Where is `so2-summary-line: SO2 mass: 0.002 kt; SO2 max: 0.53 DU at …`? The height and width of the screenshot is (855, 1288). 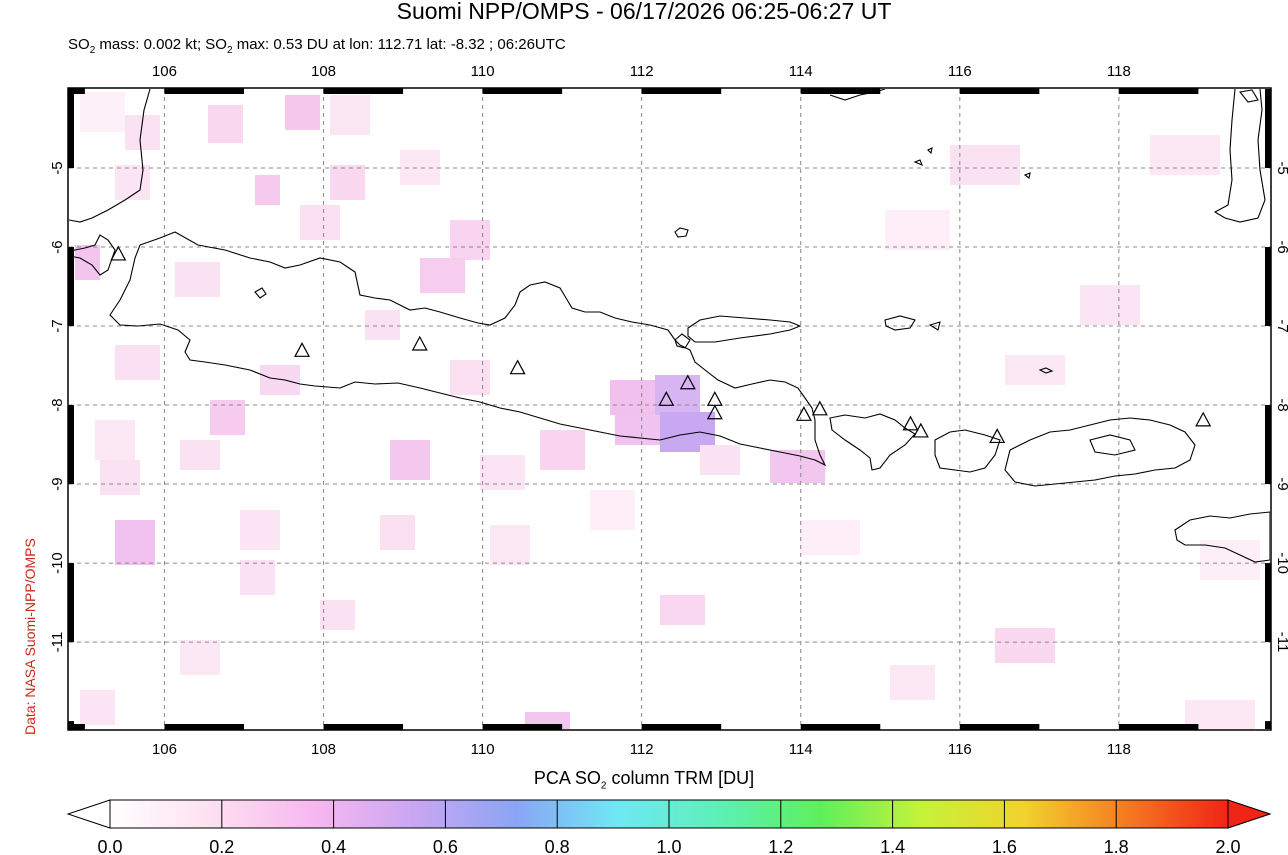
so2-summary-line: SO2 mass: 0.002 kt; SO2 max: 0.53 DU at … is located at coordinates (317, 46).